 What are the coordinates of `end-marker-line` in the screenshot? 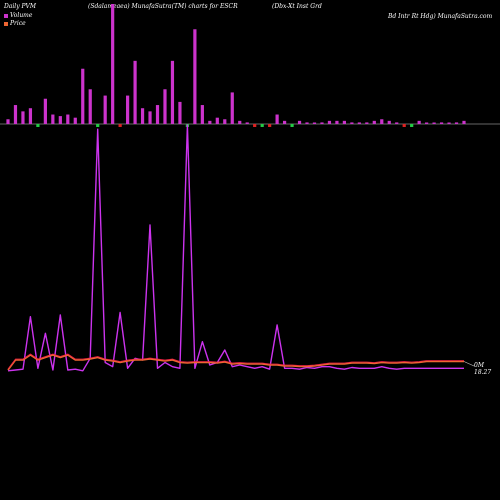 It's located at (469, 364).